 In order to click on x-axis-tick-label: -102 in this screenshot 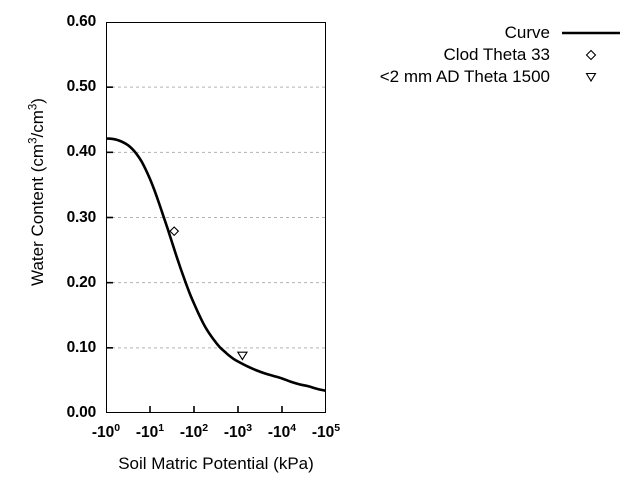, I will do `click(194, 431)`.